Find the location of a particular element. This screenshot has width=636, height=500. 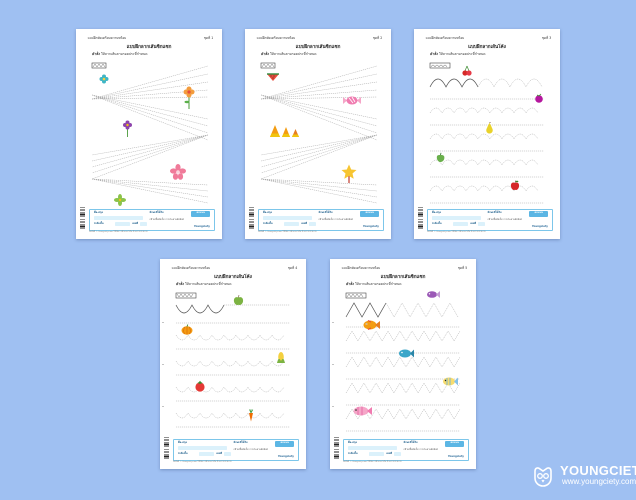

teal-flower-icon is located at coordinates (104, 79).